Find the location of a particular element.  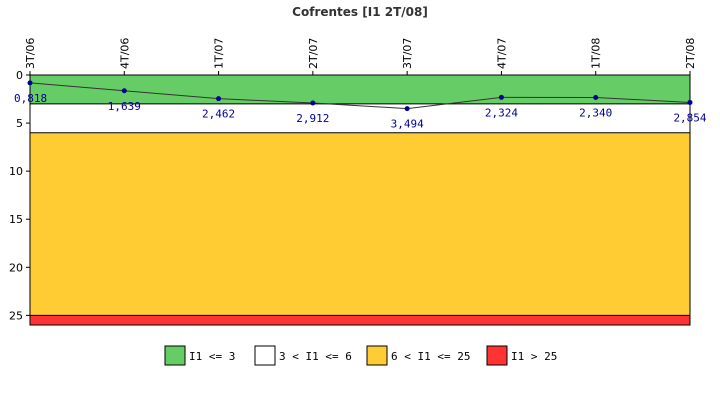

legend-label-1: 3 < I1 <= 6 is located at coordinates (315, 356).